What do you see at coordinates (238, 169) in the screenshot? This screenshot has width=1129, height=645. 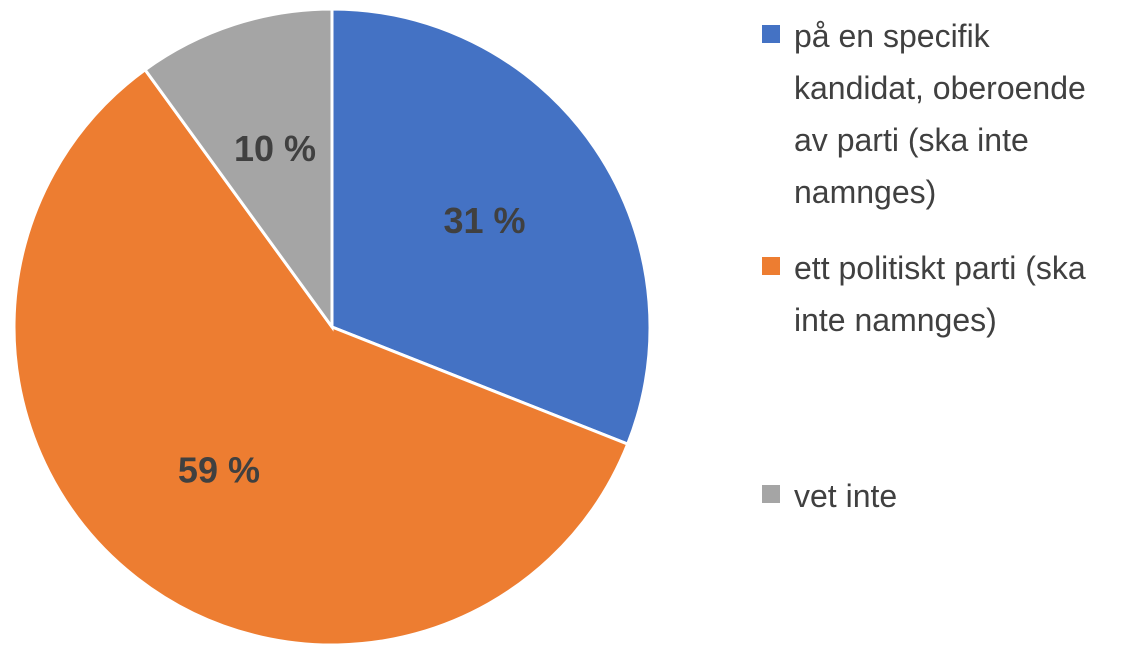 I see `pie-slice` at bounding box center [238, 169].